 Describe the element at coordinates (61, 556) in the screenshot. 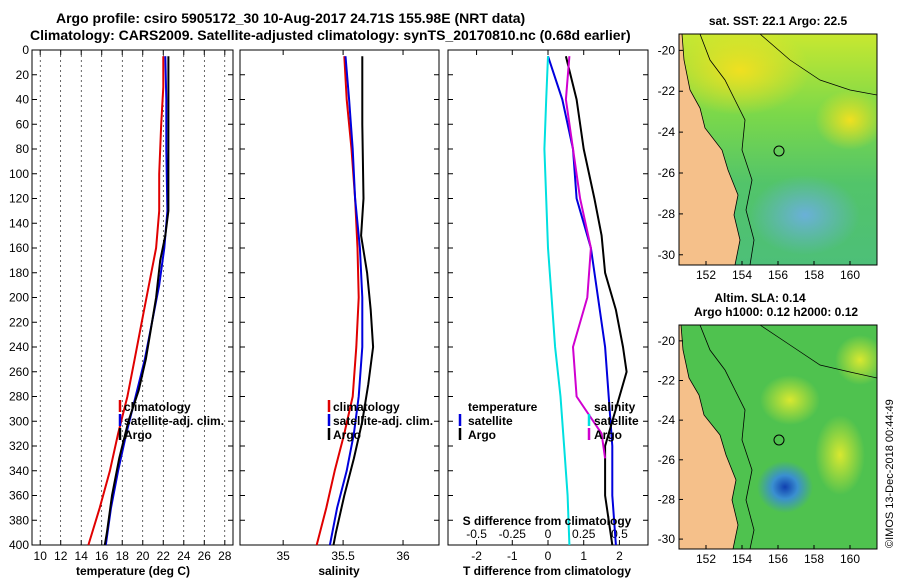

I see `x-tick-label: 12` at that location.